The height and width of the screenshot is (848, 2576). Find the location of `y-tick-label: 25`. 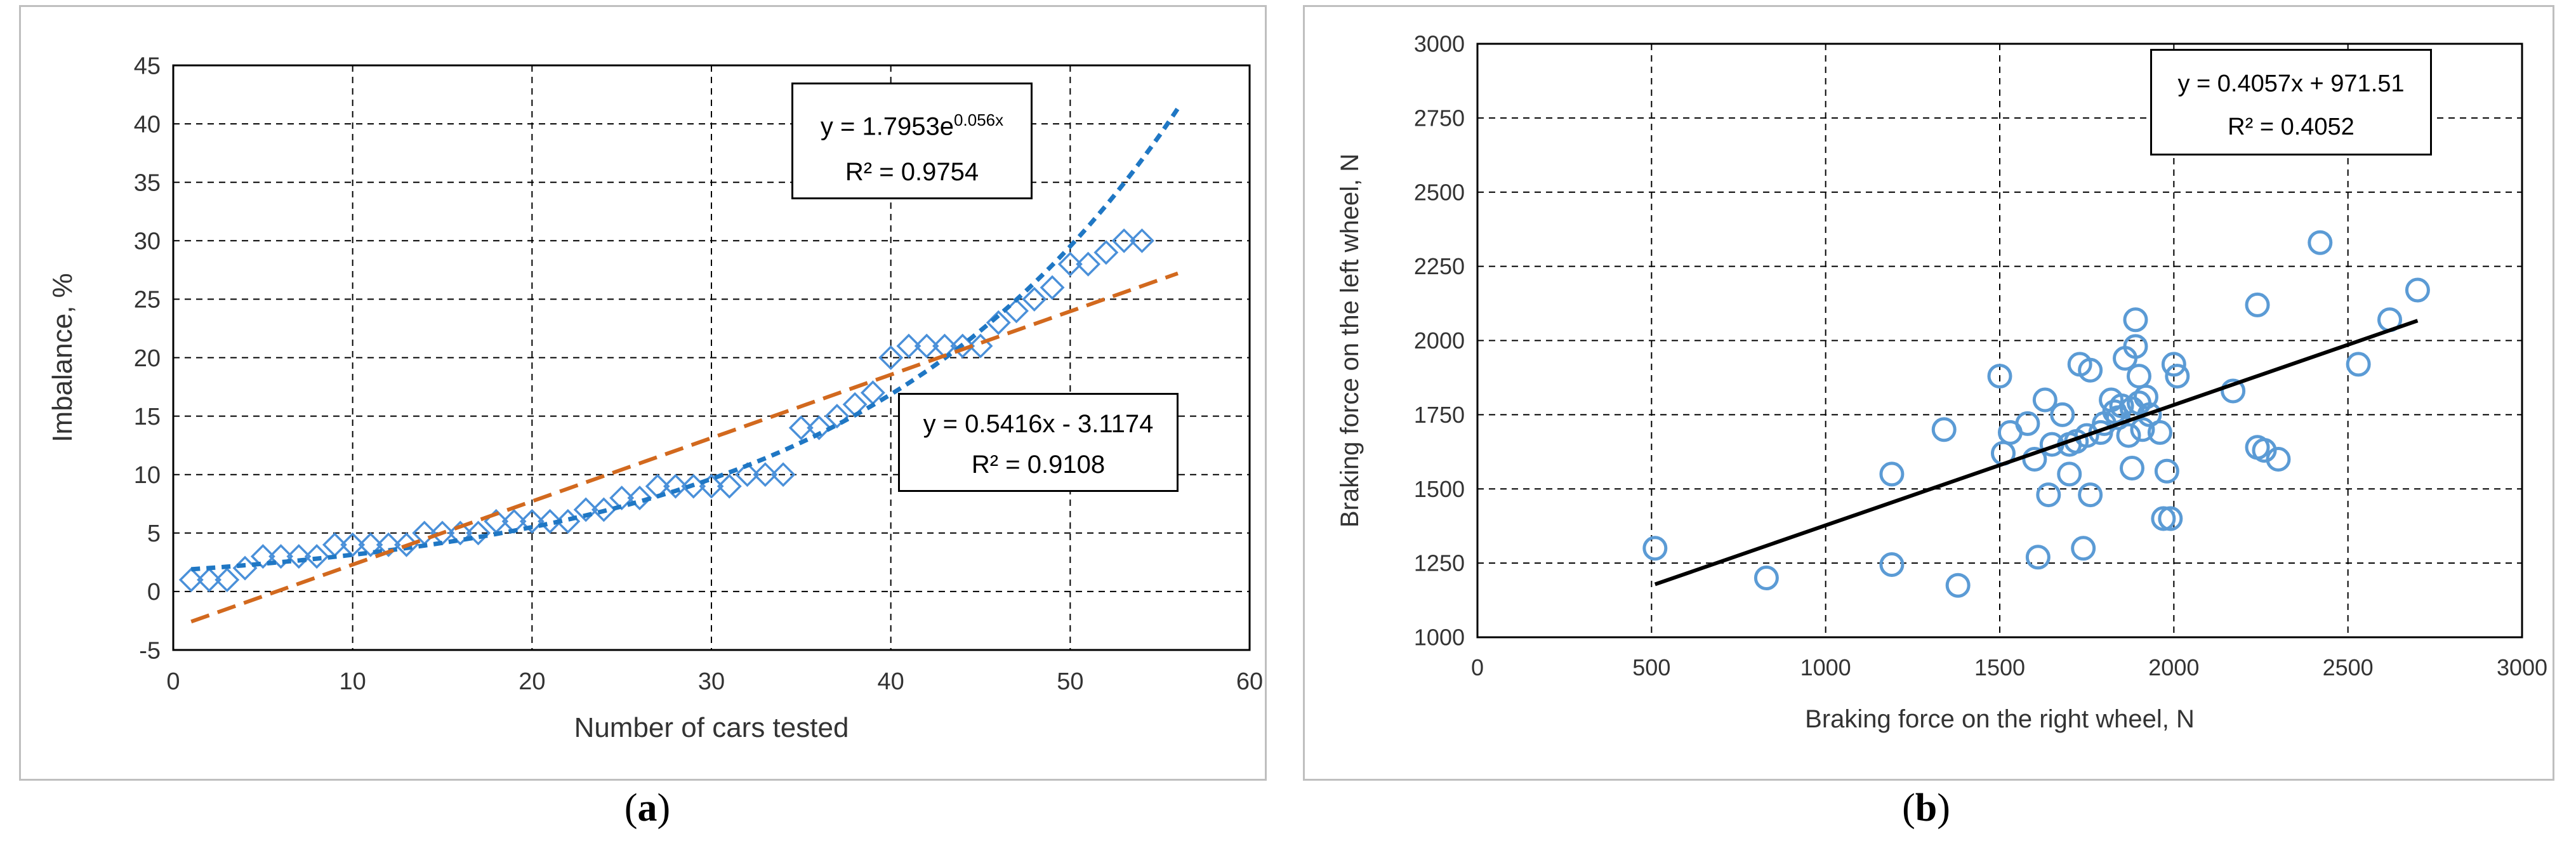

y-tick-label: 25 is located at coordinates (147, 300).